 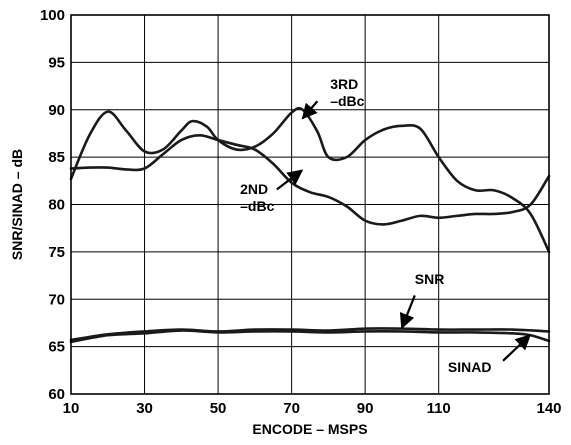 I want to click on y-tick-label-4: 80, so click(x=56, y=205).